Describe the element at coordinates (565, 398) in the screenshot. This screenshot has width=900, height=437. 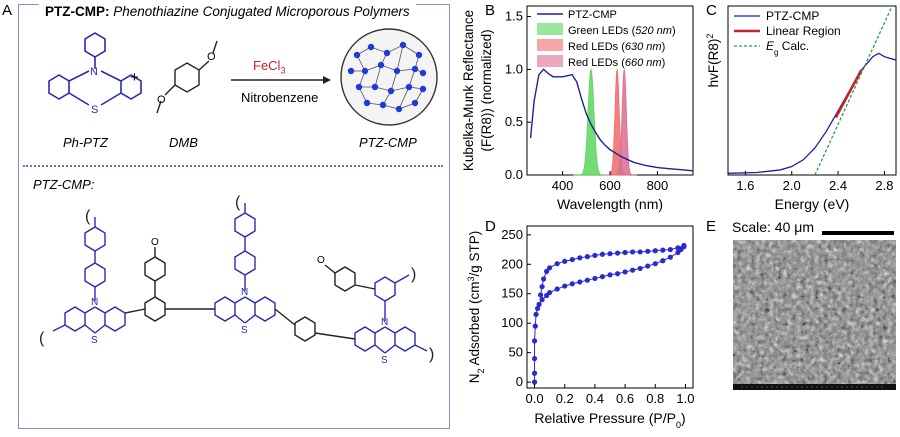
I see `chart-d-xtick-label-1: 0.2` at that location.